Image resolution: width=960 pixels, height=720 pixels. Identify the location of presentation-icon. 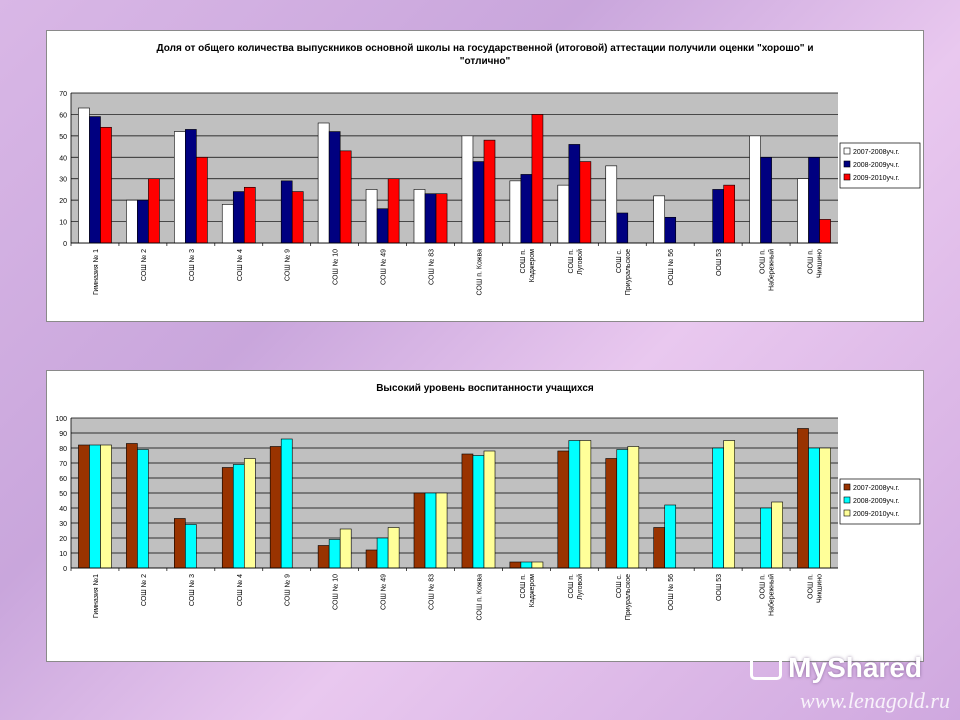
(766, 666).